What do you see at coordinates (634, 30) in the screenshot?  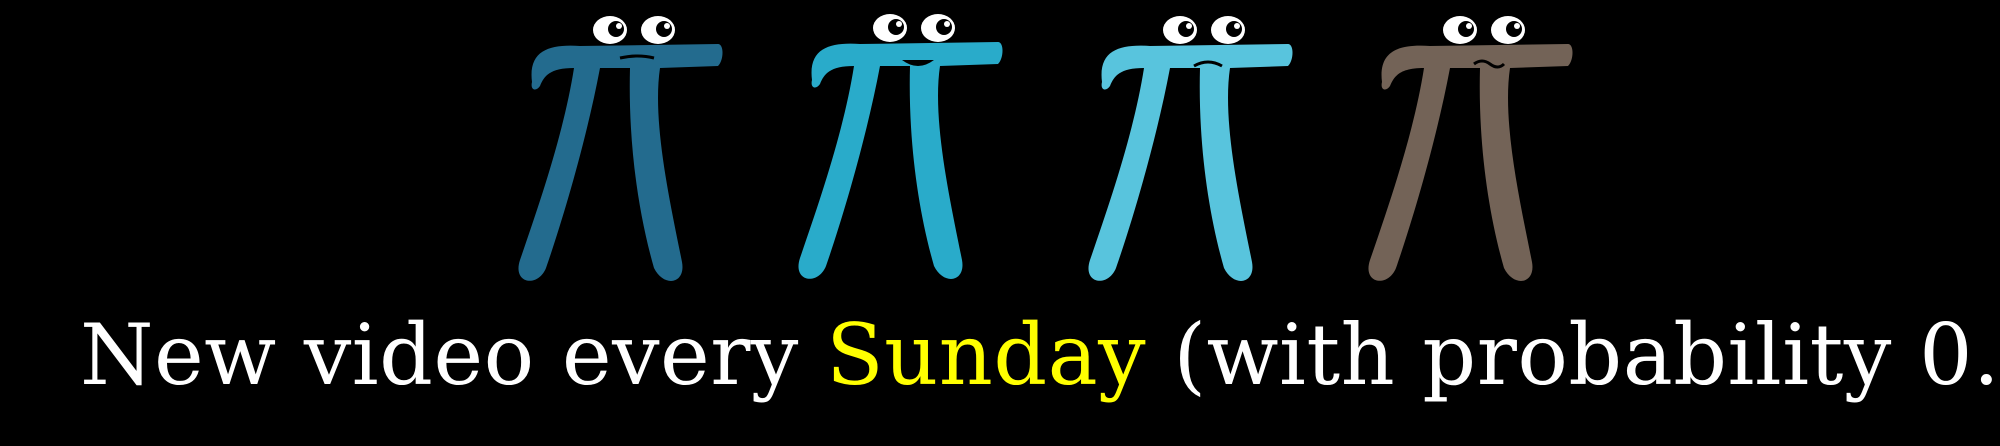 I see `pi-creature-1-eyes` at bounding box center [634, 30].